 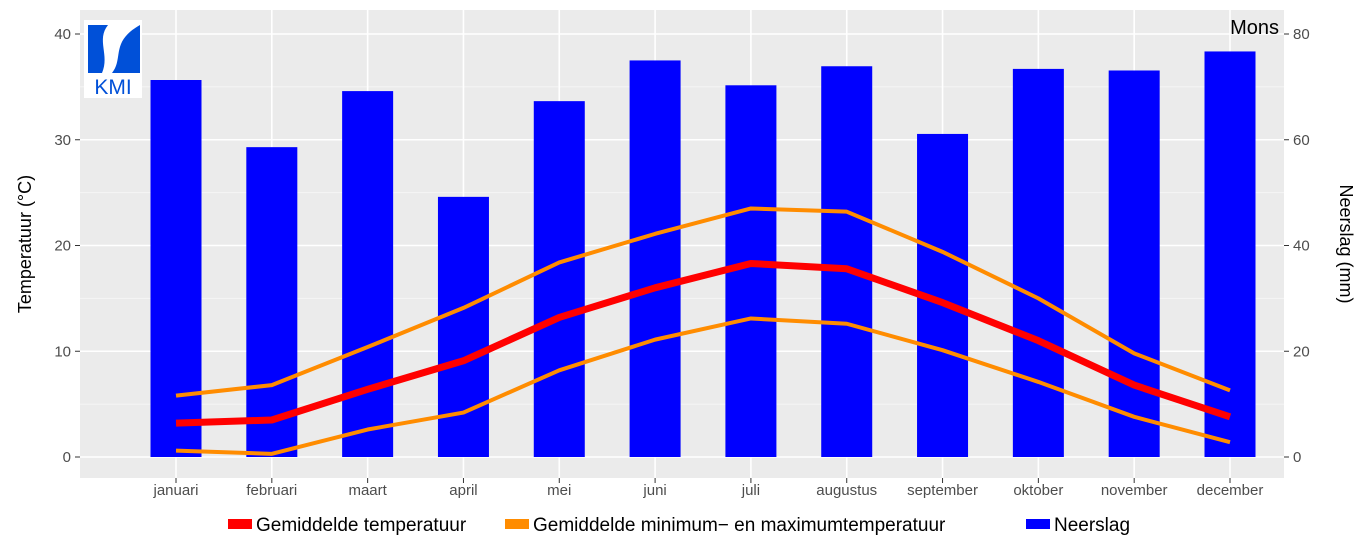 What do you see at coordinates (240, 524) in the screenshot?
I see `legend-swatch-mean-temperature` at bounding box center [240, 524].